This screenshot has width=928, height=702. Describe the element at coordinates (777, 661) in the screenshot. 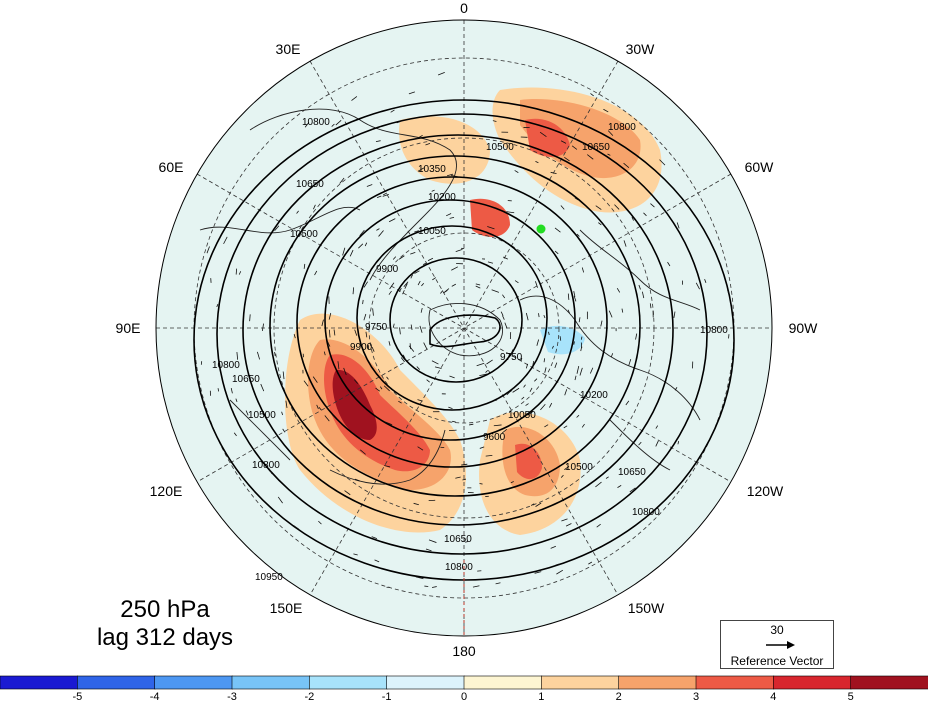

I see `reference-vector-label: Reference Vector` at that location.